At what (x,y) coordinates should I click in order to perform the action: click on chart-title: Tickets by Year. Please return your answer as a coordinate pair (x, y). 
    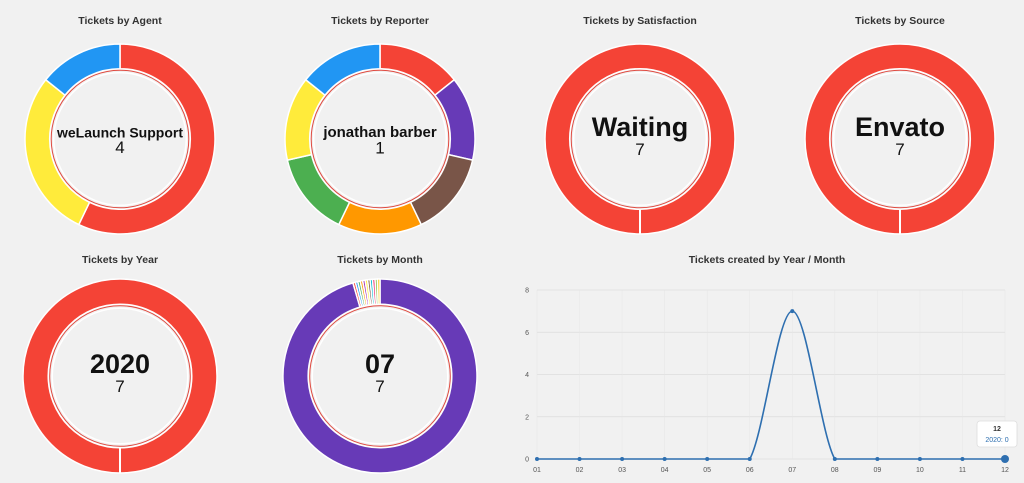
    Looking at the image, I should click on (120, 260).